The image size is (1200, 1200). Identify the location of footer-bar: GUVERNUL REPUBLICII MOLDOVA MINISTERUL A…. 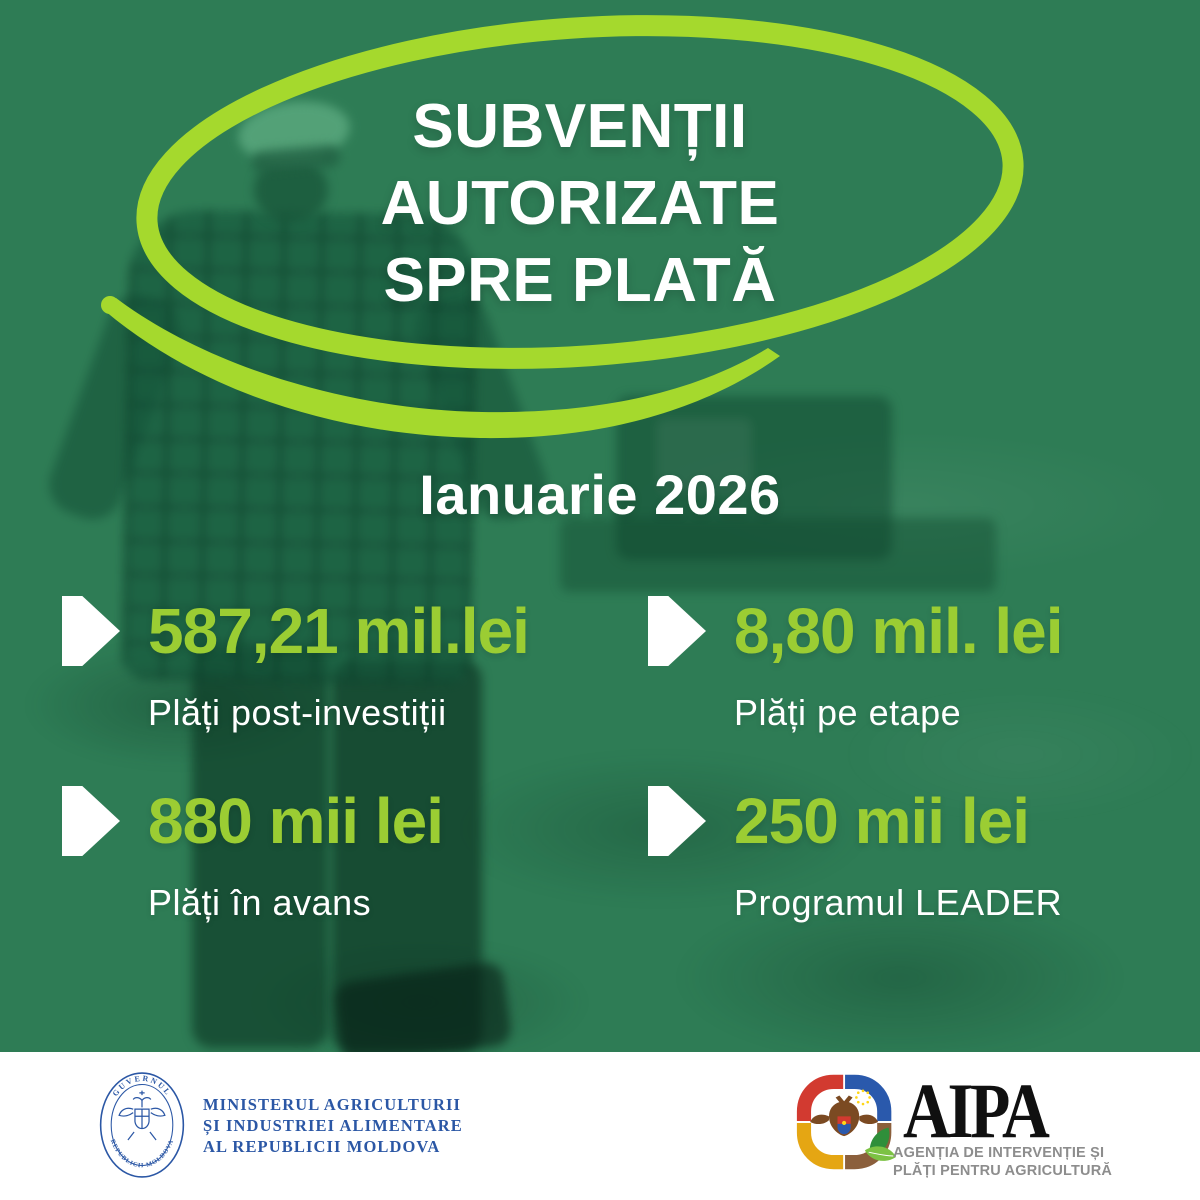
(600, 1126).